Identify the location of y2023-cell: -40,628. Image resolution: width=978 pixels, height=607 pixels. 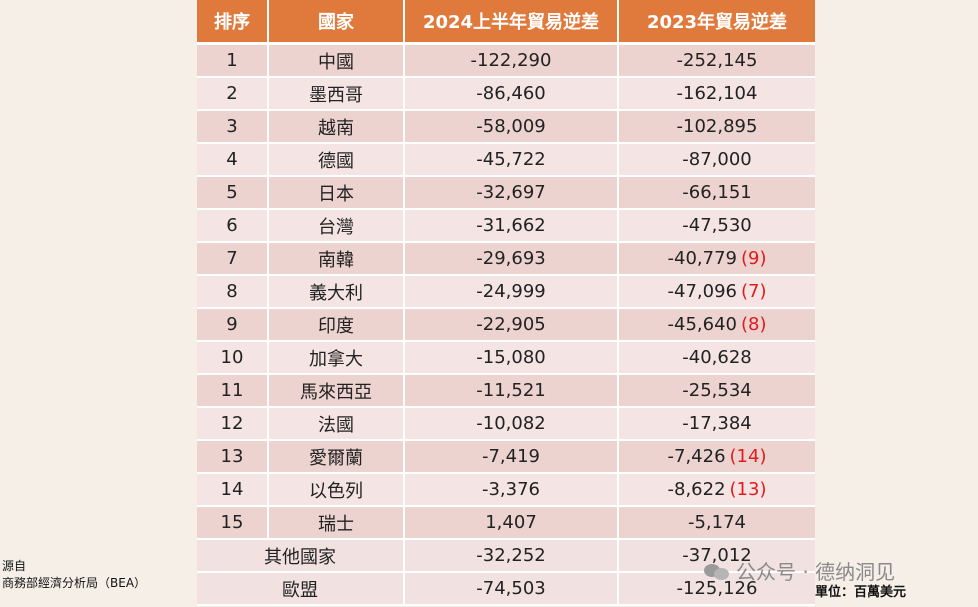
(716, 358).